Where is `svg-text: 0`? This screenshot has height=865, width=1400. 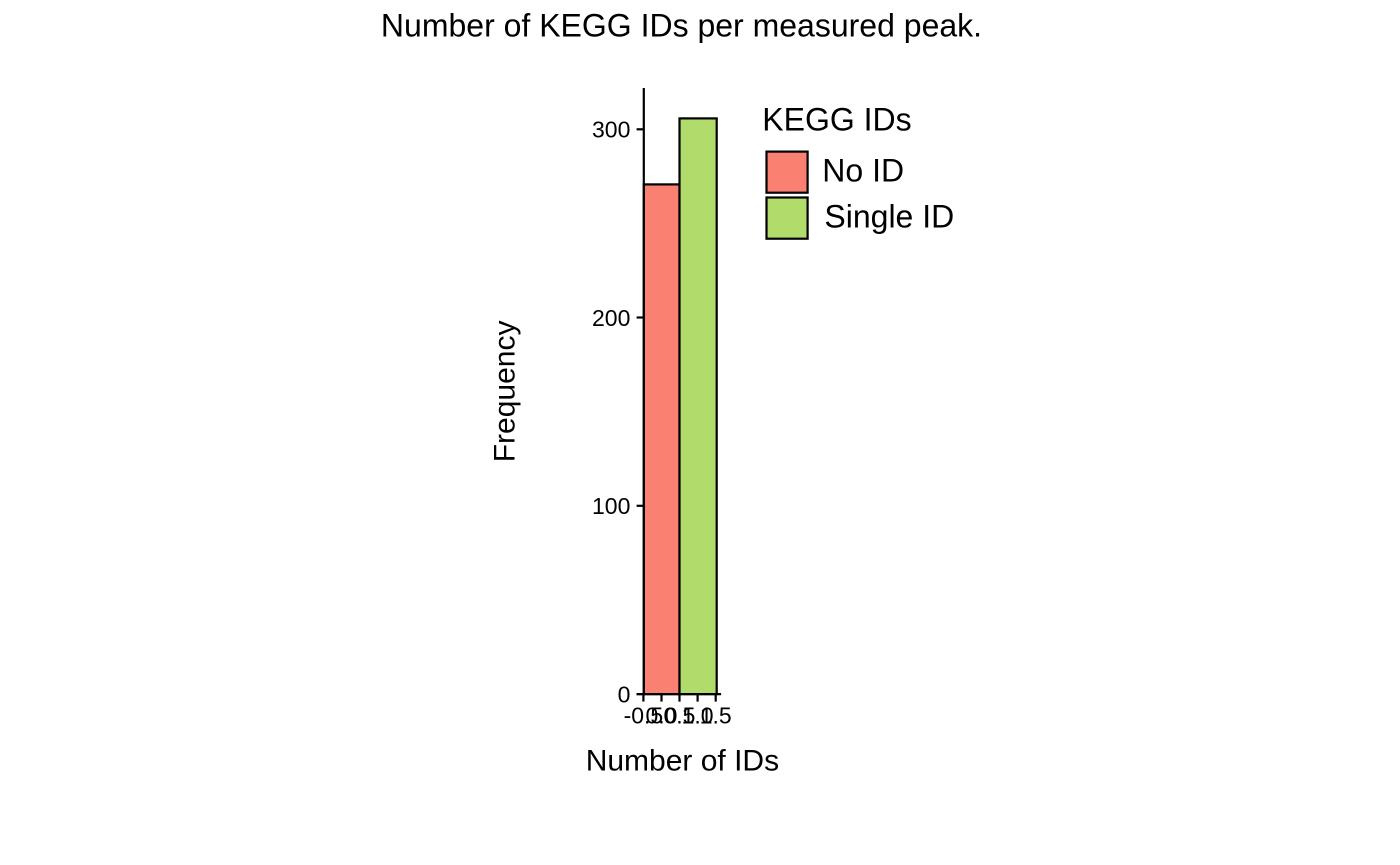 svg-text: 0 is located at coordinates (624, 694).